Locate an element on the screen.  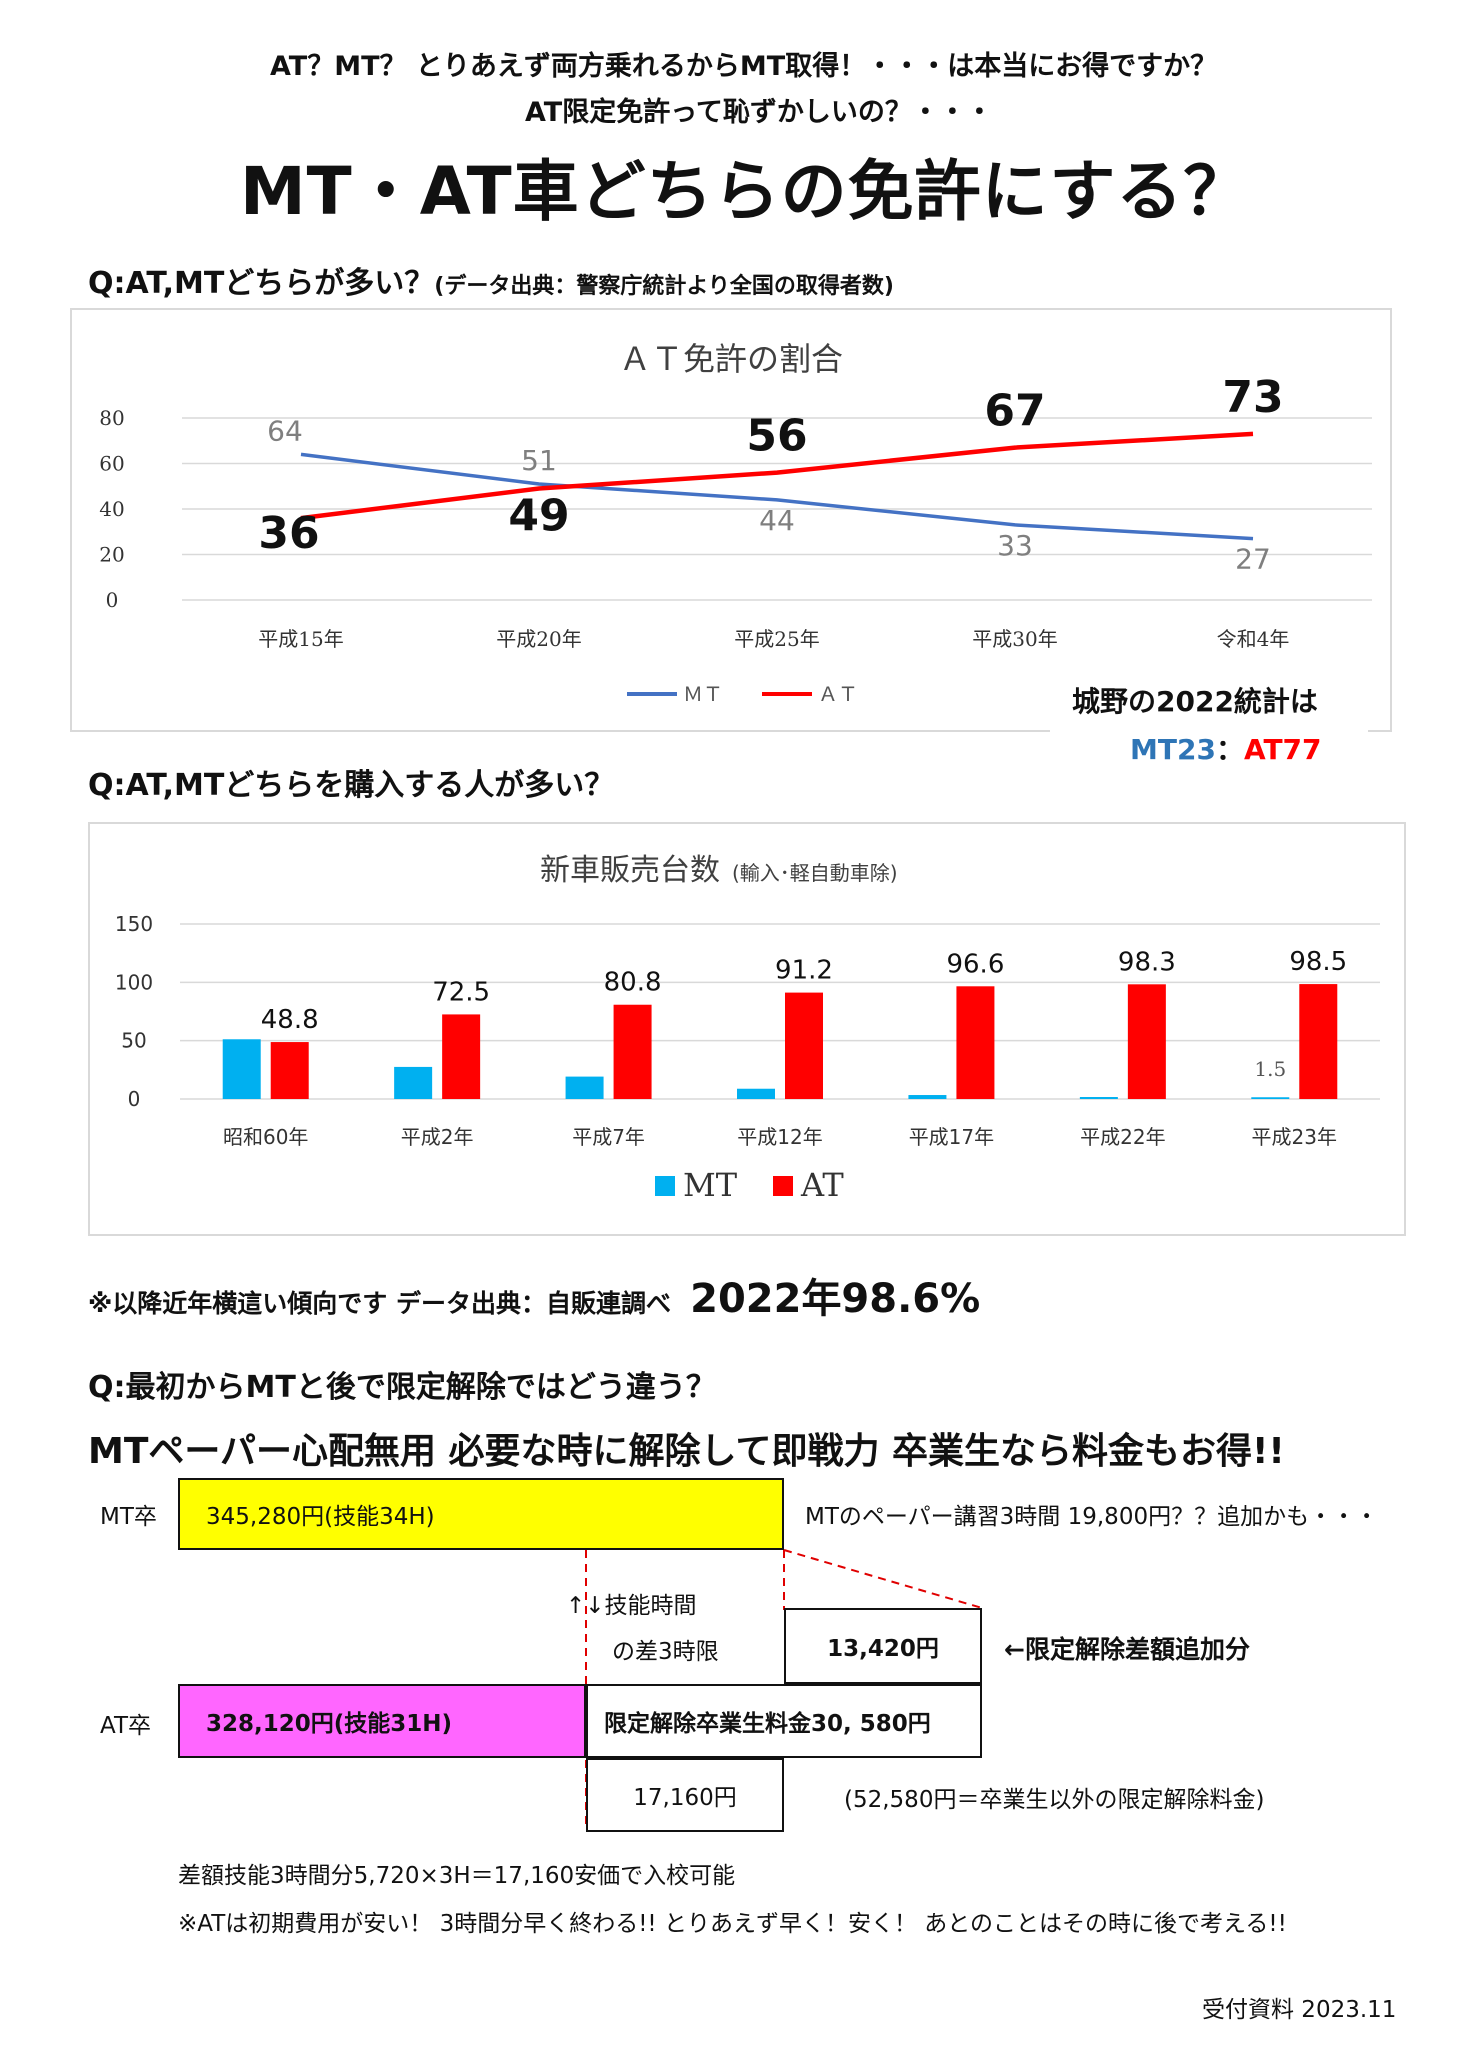
question-1-text: Q:AT,MTどちらが多い？ is located at coordinates (261, 283).